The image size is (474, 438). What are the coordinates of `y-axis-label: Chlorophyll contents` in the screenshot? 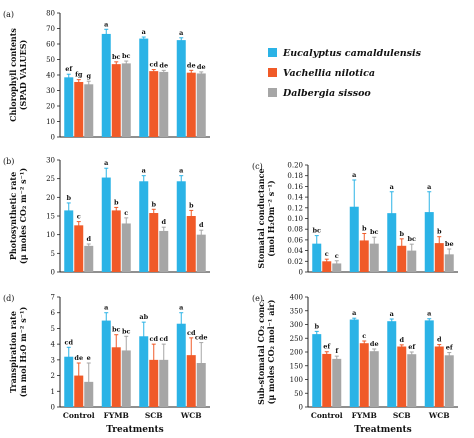 It's located at (13, 75).